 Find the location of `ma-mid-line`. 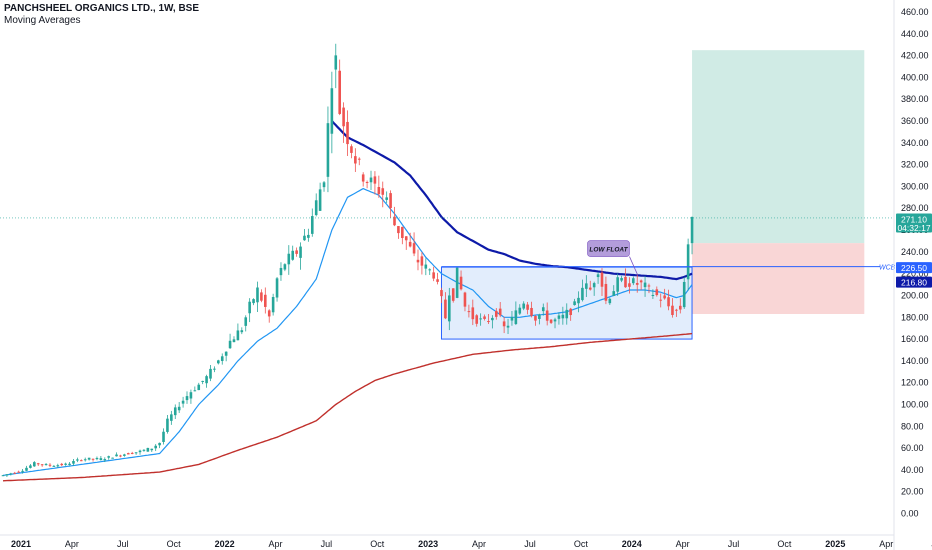

ma-mid-line is located at coordinates (512, 200).